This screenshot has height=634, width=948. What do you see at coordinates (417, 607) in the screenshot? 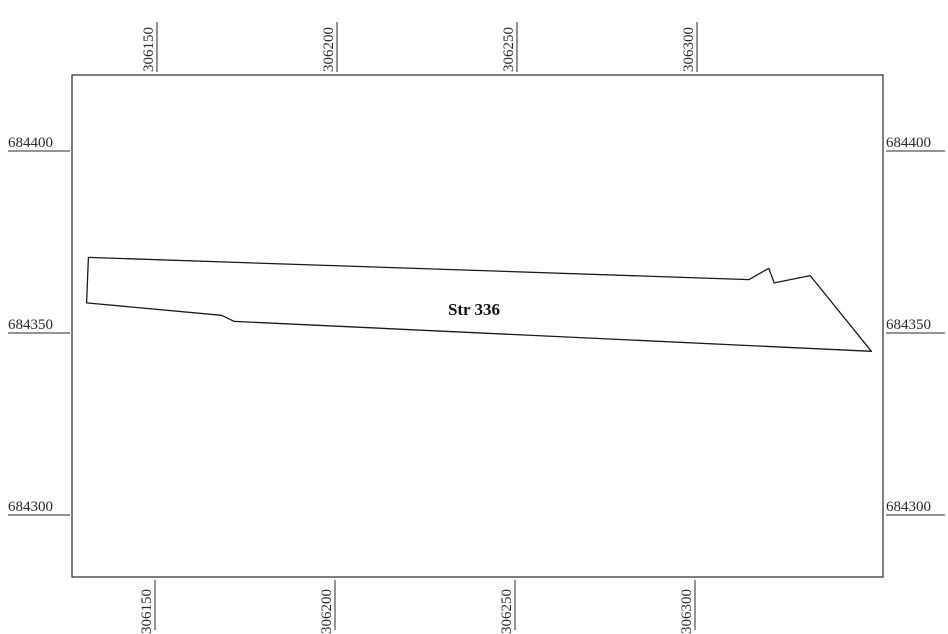
I see `bottom-axis-labels: 306150 306200 306250 306300` at bounding box center [417, 607].